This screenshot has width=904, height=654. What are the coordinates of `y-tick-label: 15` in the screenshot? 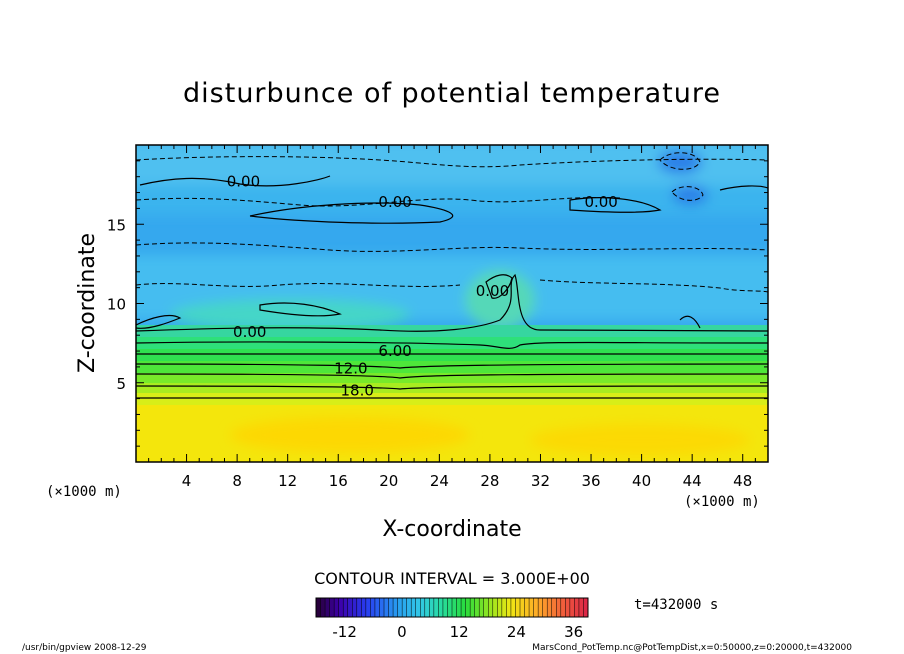 It's located at (116, 225).